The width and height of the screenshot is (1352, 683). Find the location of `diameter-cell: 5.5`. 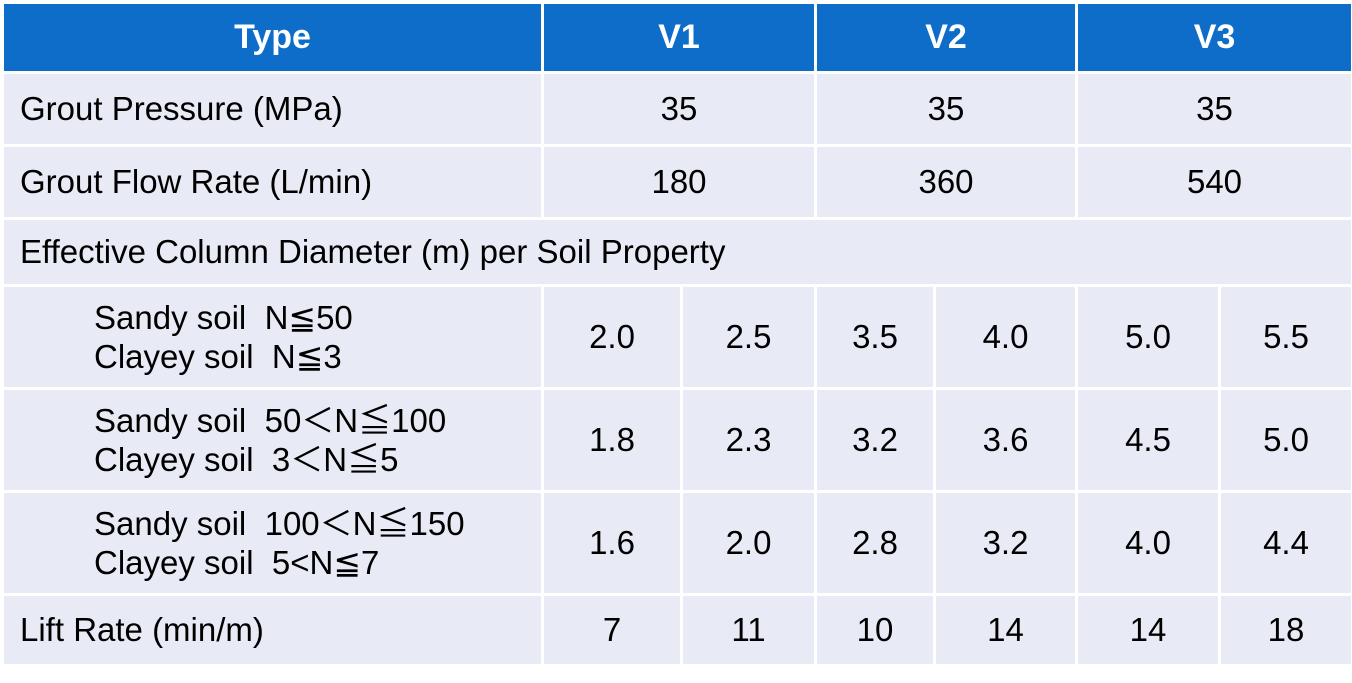

diameter-cell: 5.5 is located at coordinates (1286, 337).